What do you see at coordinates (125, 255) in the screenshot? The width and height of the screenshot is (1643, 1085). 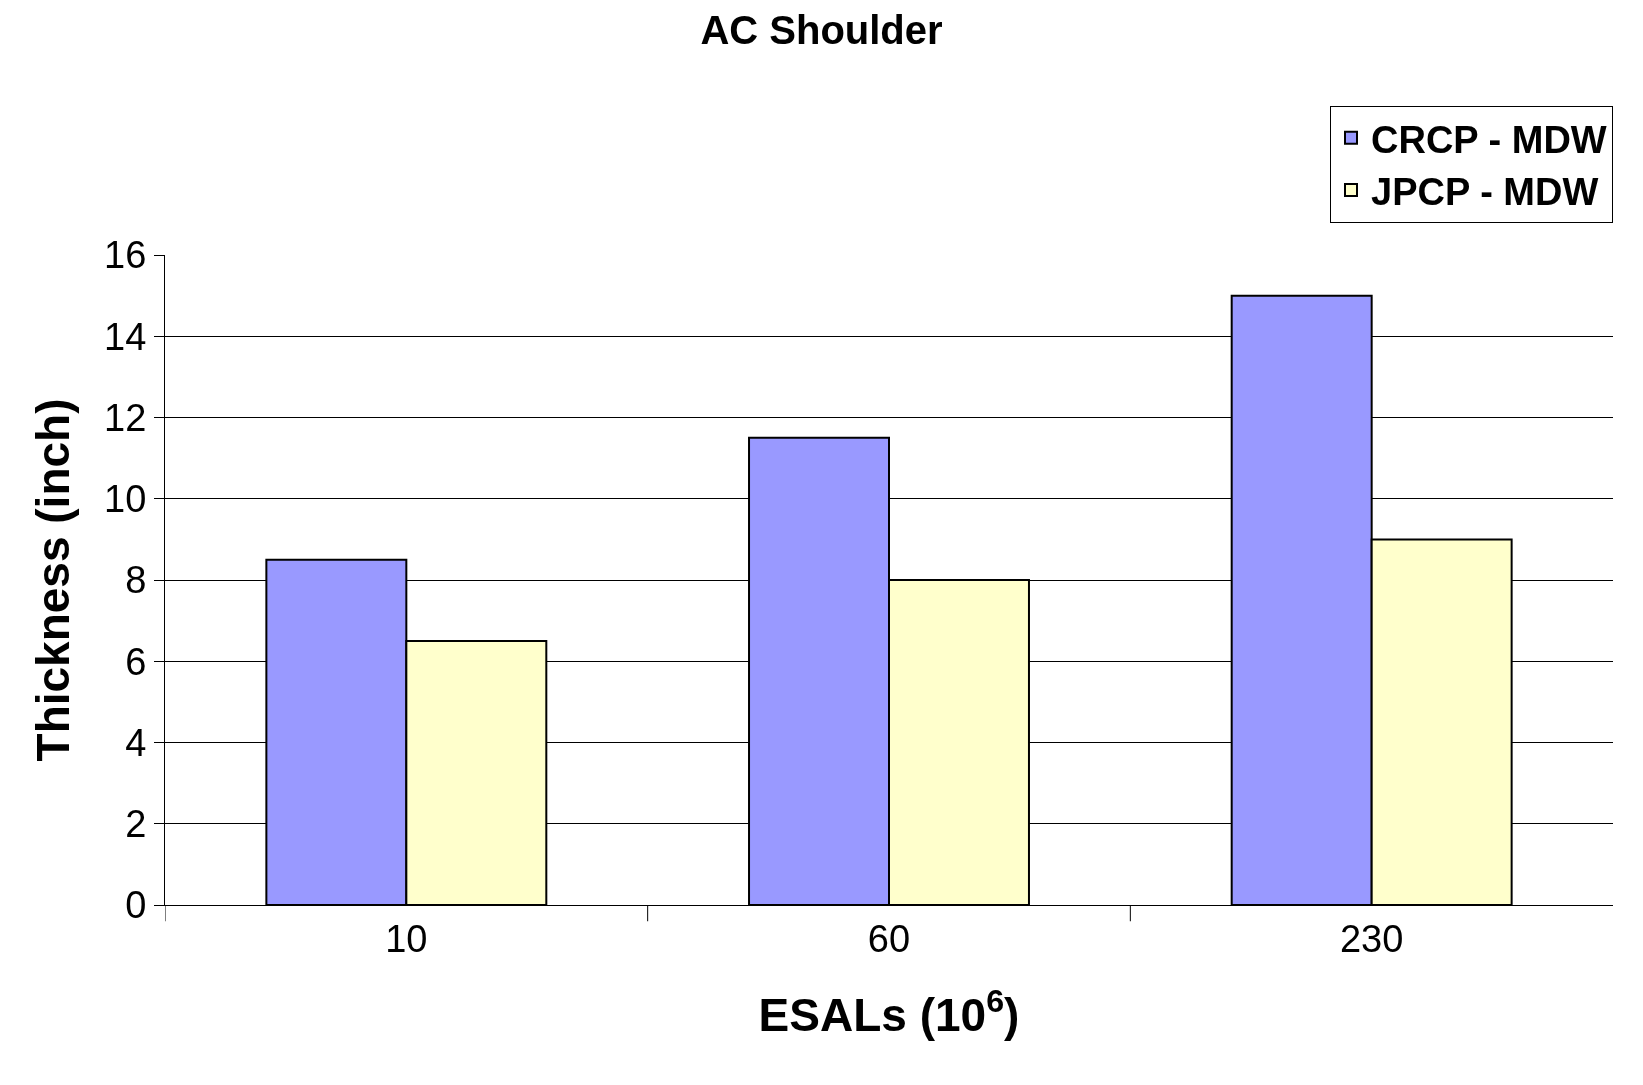 I see `y-tick-label: 16` at bounding box center [125, 255].